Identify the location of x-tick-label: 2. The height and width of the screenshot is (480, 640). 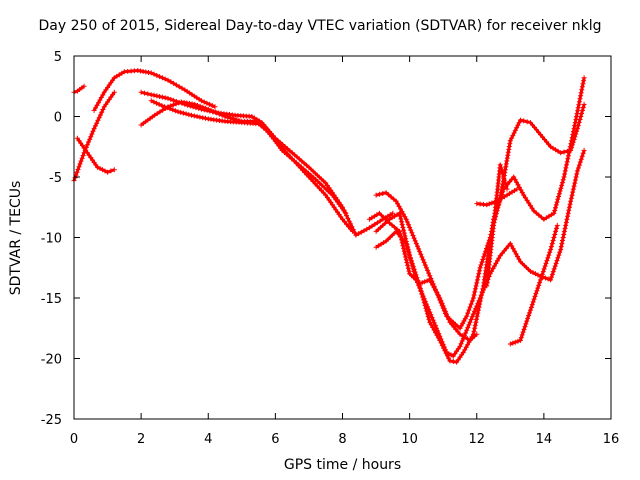
(141, 439).